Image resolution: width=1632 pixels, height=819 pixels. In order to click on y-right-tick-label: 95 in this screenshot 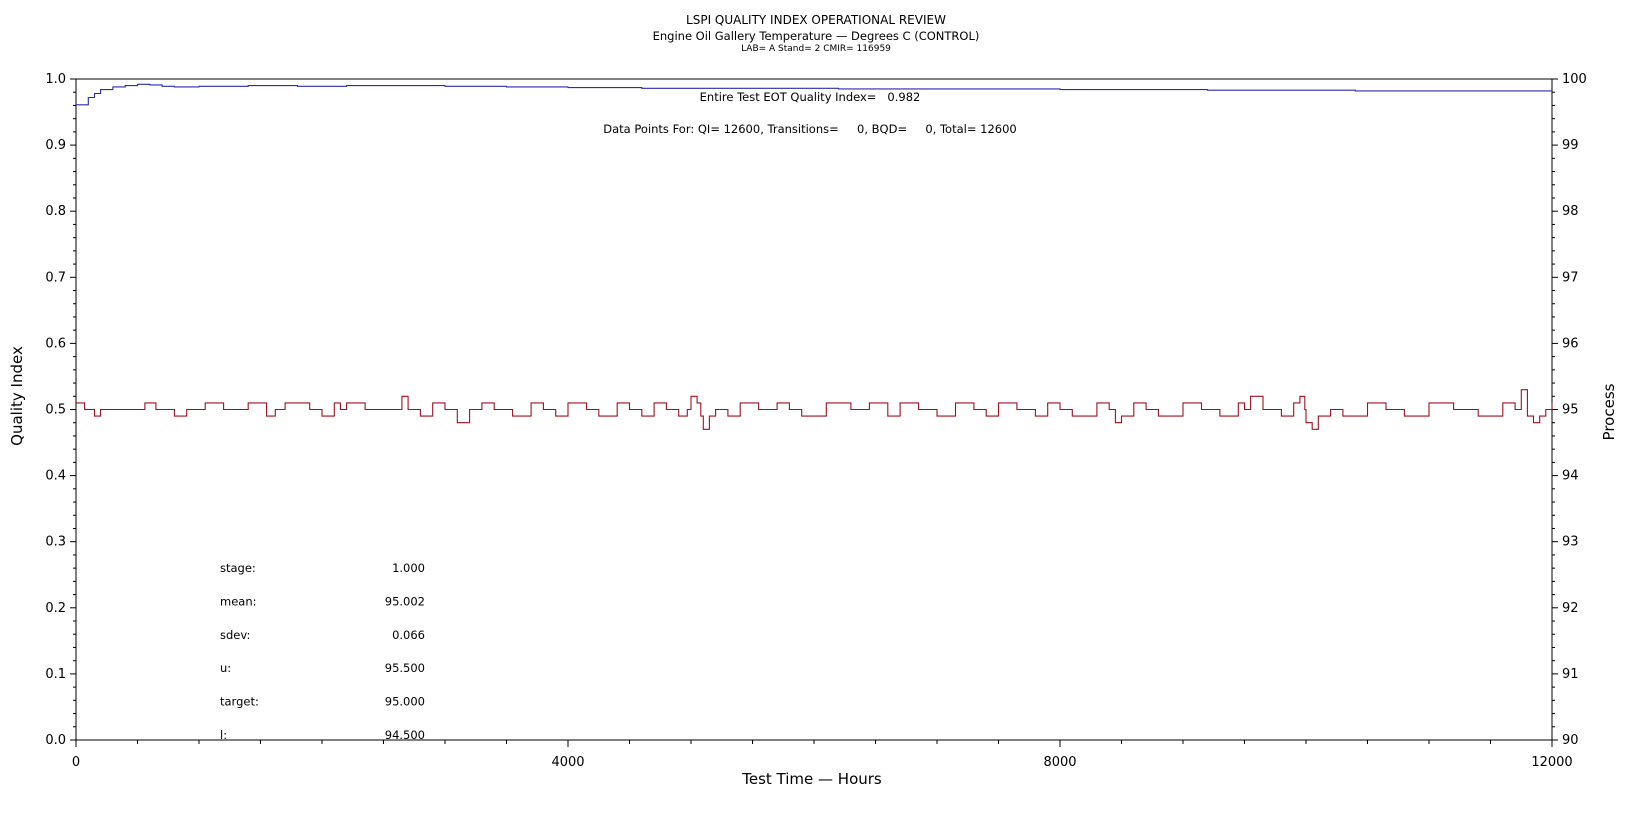, I will do `click(1570, 410)`.